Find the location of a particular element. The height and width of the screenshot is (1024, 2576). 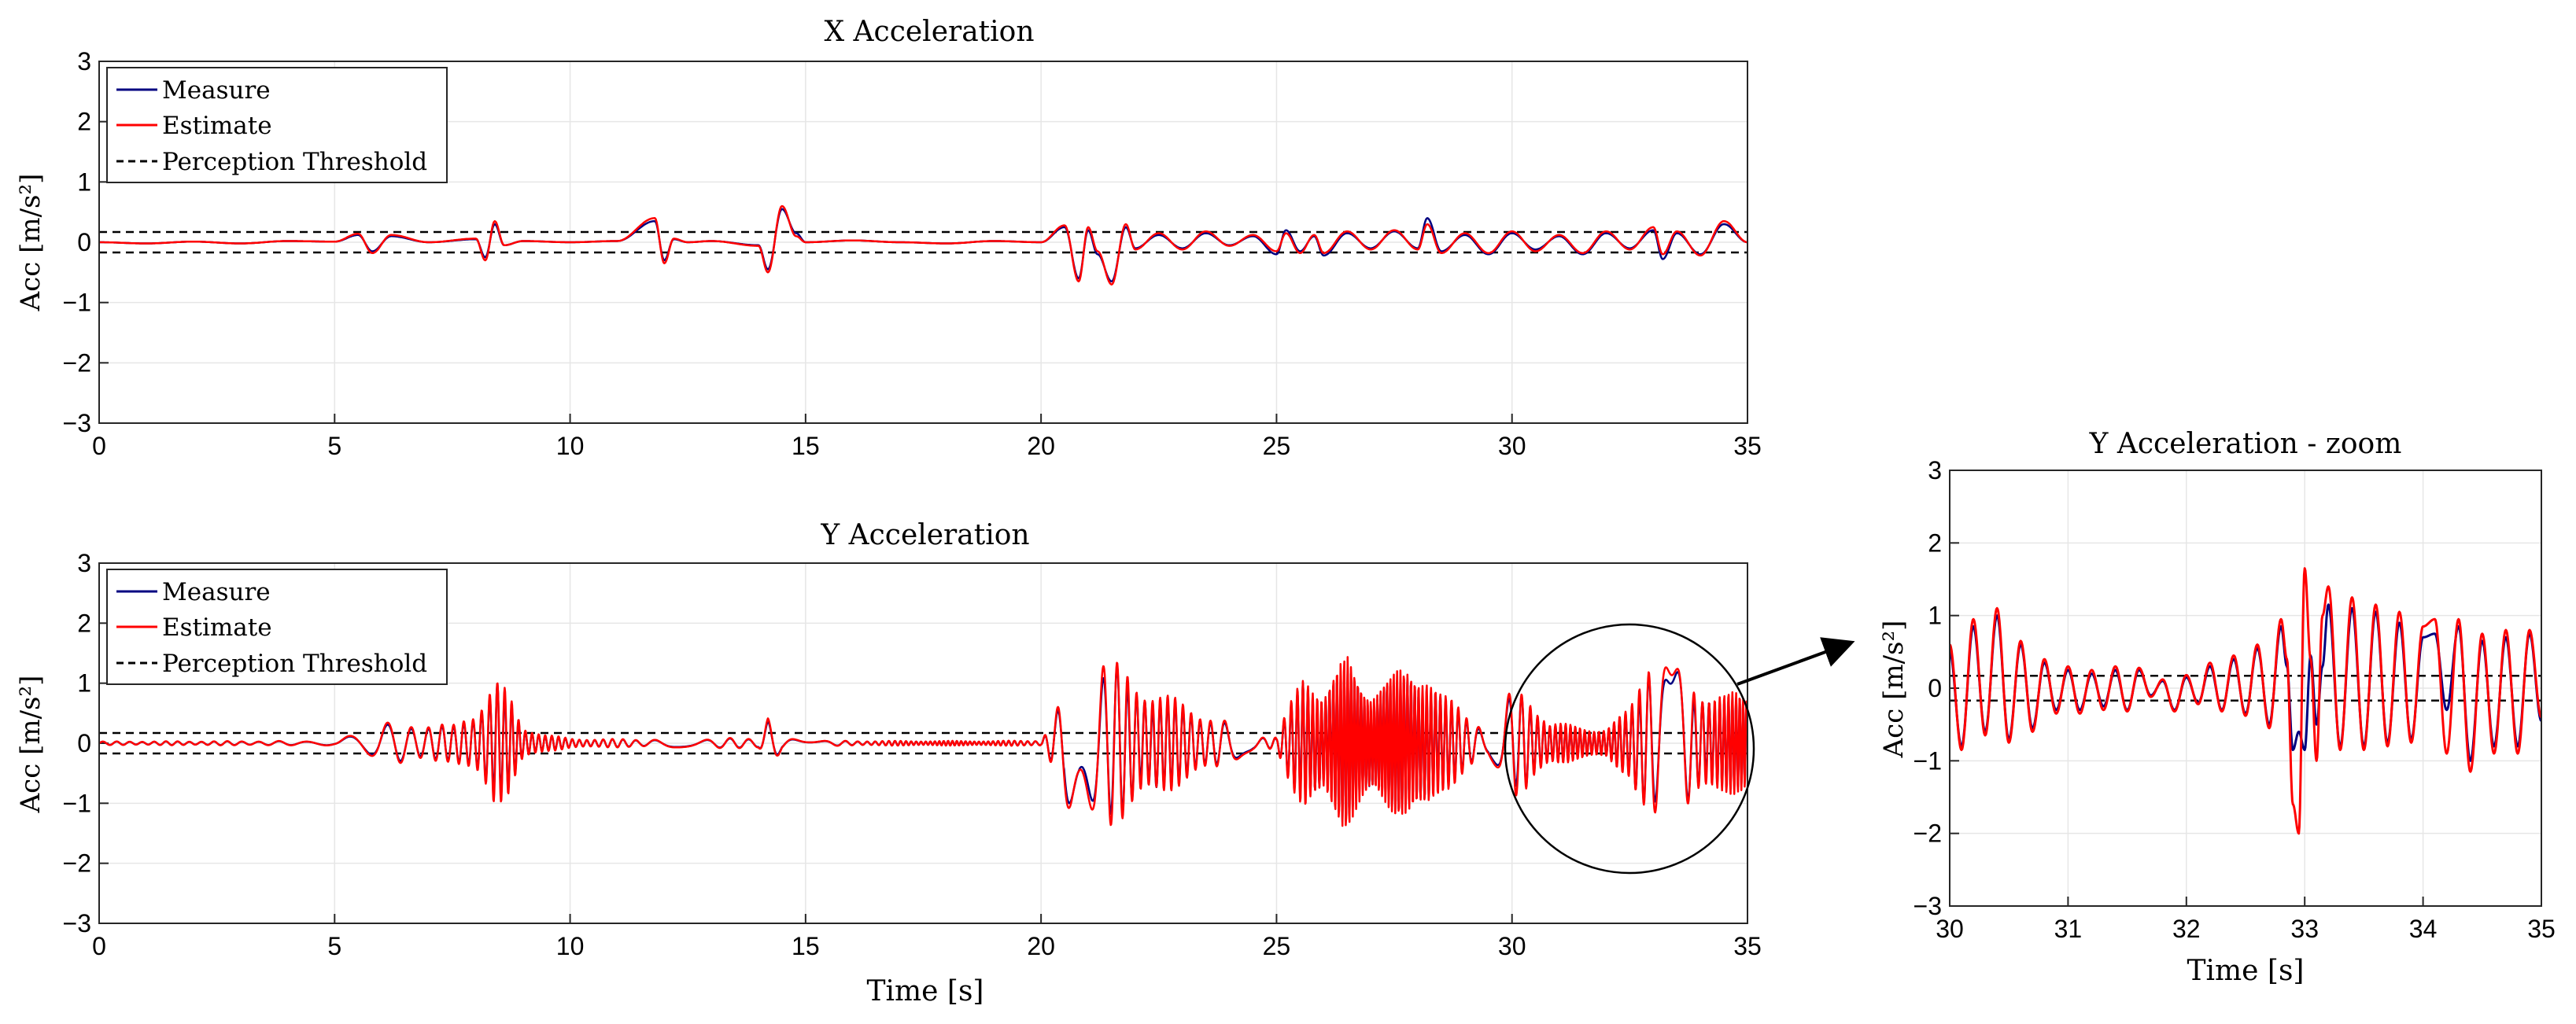

x-series is located at coordinates (923, 244).